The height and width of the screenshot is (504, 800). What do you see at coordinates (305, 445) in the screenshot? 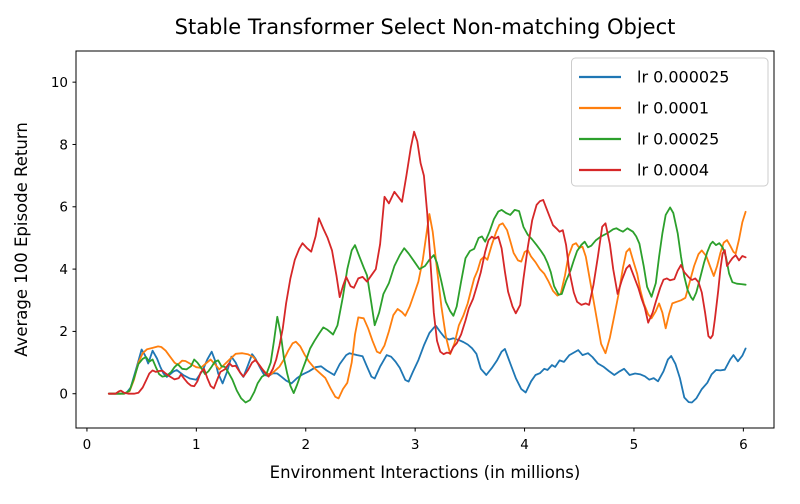
I see `x-tick-label: 2` at bounding box center [305, 445].